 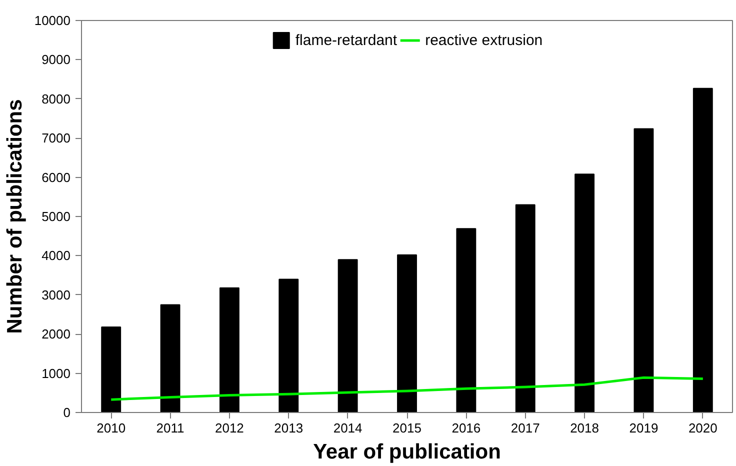 What do you see at coordinates (56, 98) in the screenshot?
I see `y-tick-label: 8000` at bounding box center [56, 98].